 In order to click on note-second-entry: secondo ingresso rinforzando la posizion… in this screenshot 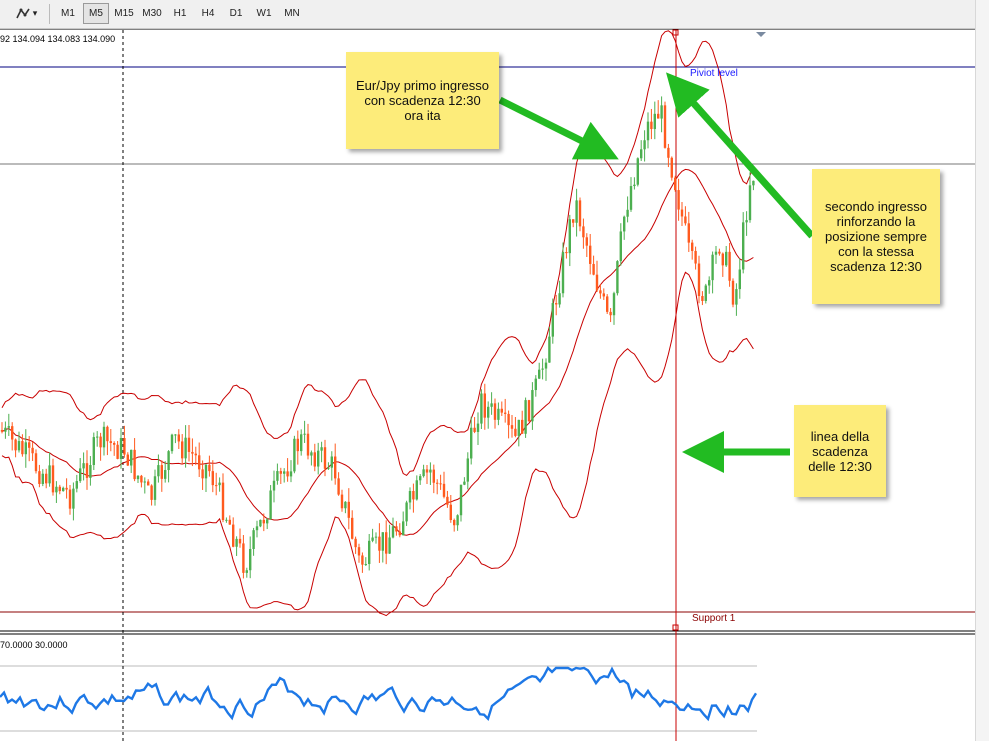, I will do `click(876, 236)`.